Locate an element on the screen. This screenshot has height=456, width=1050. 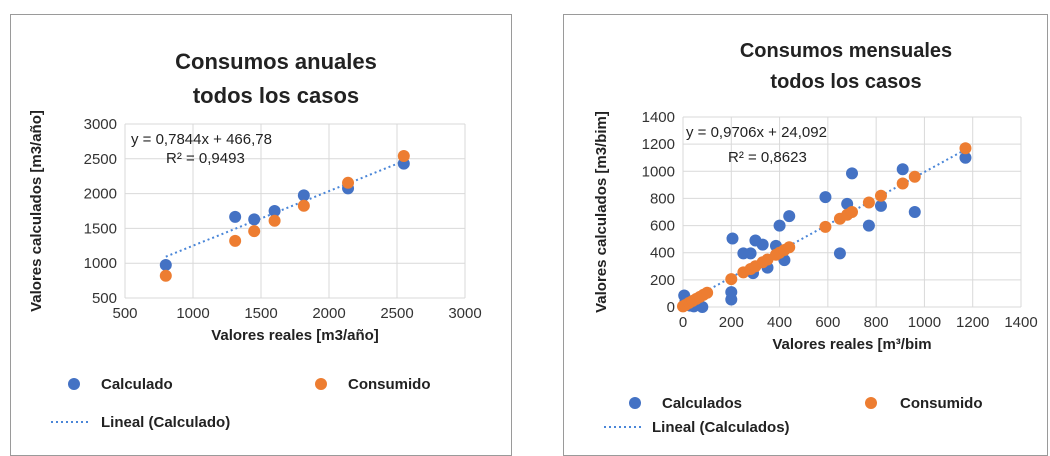
x-tick-label: 2000 is located at coordinates (328, 313).